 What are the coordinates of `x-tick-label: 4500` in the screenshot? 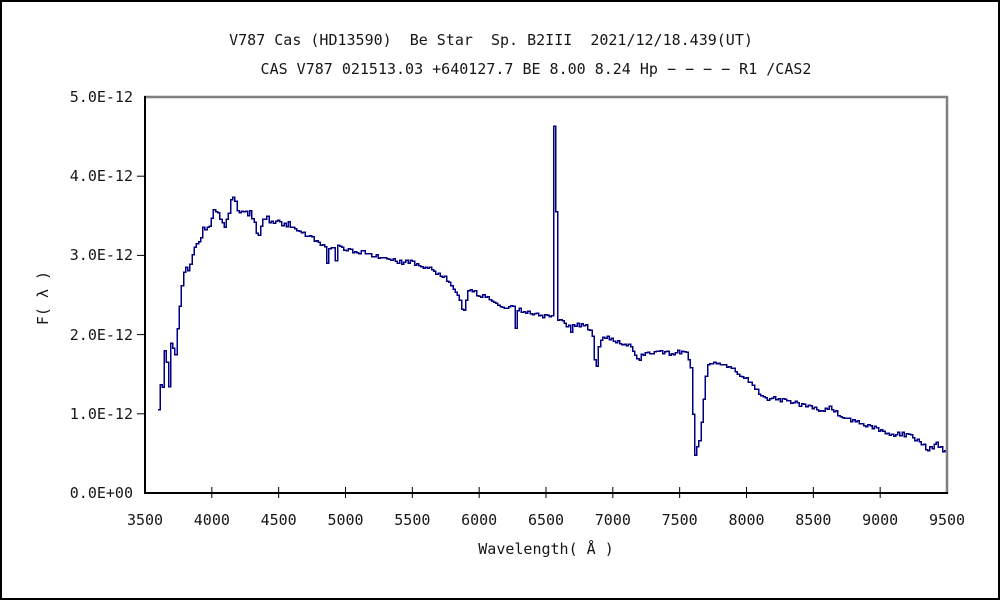 It's located at (278, 520).